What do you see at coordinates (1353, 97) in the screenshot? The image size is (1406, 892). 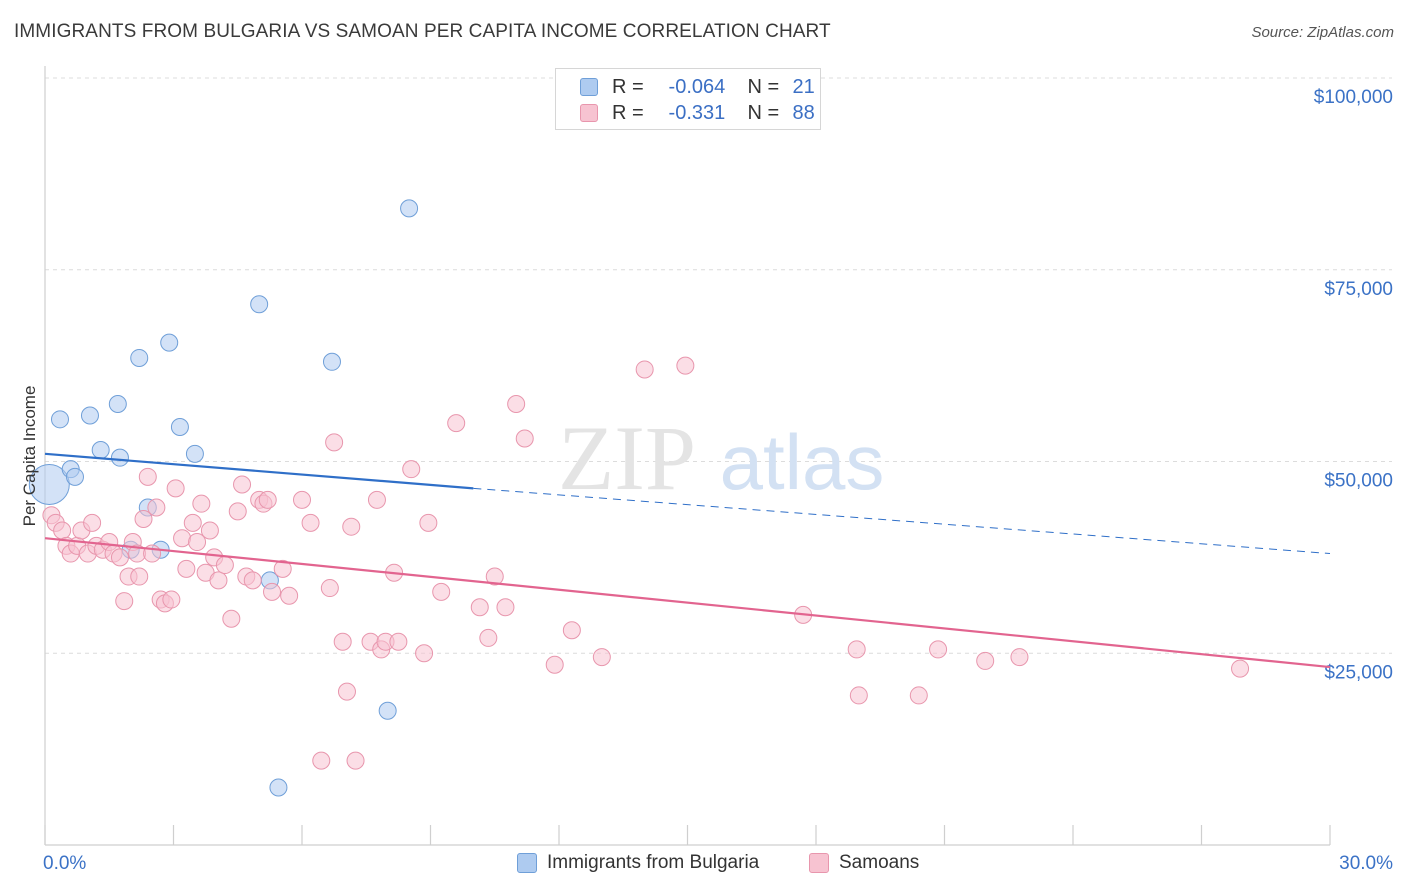 I see `y-tick-label: $100,000` at bounding box center [1353, 97].